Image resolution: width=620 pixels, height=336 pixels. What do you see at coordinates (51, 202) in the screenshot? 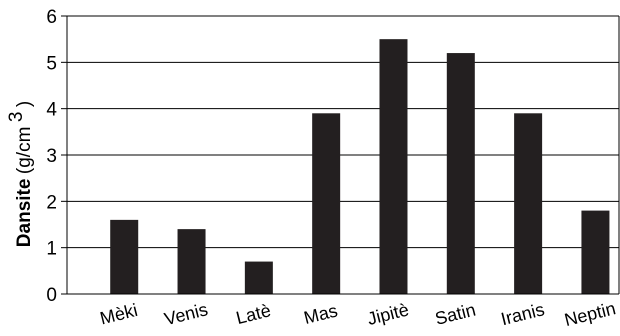
I see `y-tick-label: 2` at bounding box center [51, 202].